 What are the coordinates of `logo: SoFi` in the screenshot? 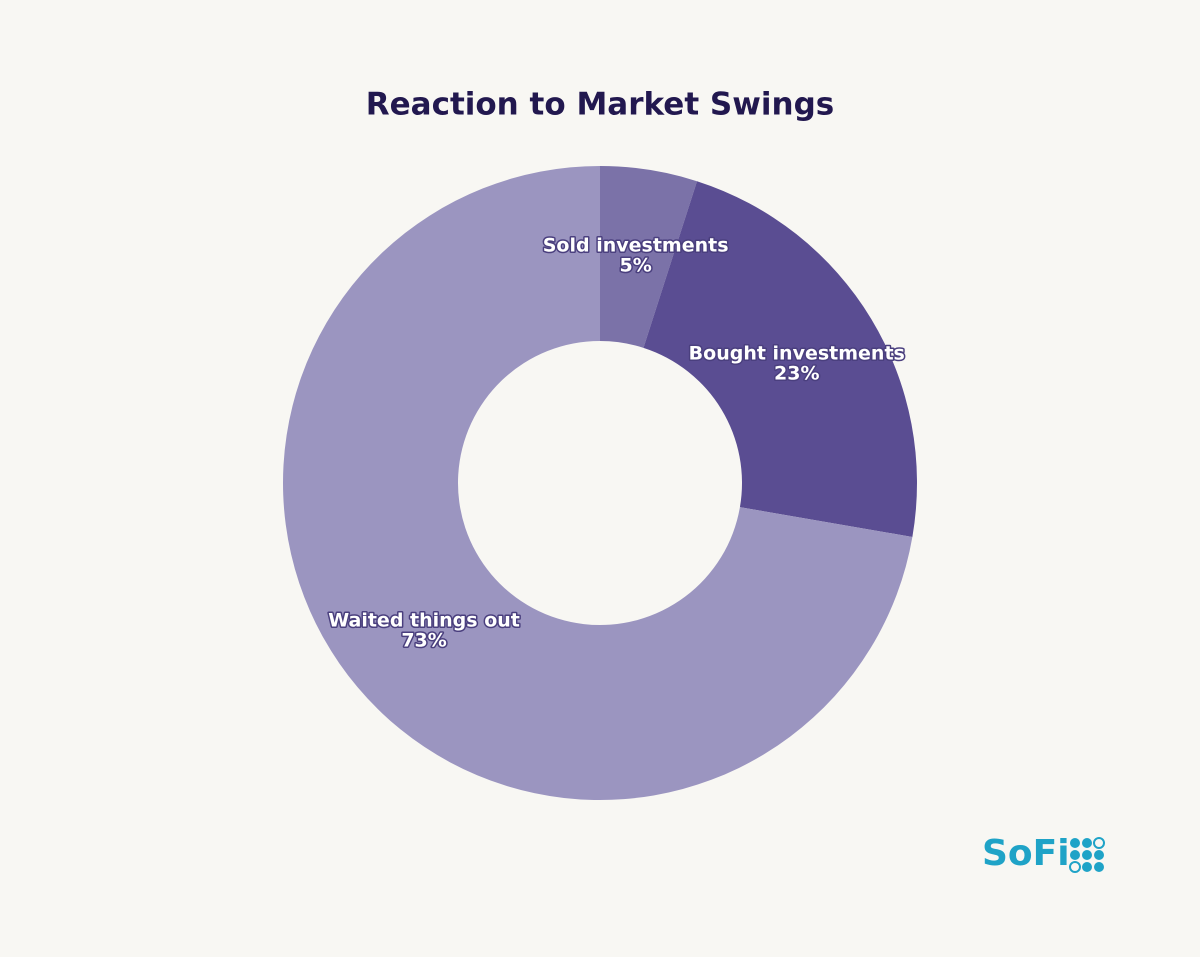 It's located at (1043, 853).